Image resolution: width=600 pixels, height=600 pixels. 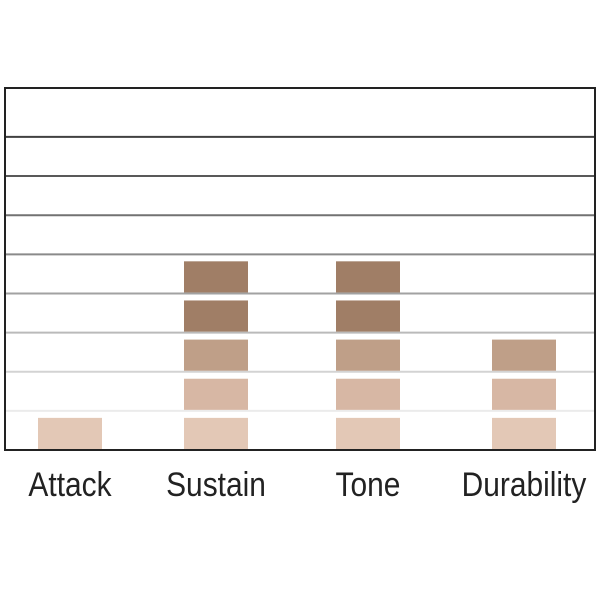 I want to click on x-tick-label: Durability, so click(x=524, y=484).